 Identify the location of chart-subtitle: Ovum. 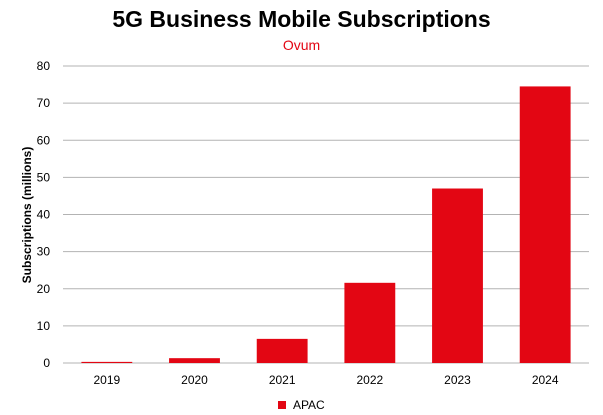
(301, 45).